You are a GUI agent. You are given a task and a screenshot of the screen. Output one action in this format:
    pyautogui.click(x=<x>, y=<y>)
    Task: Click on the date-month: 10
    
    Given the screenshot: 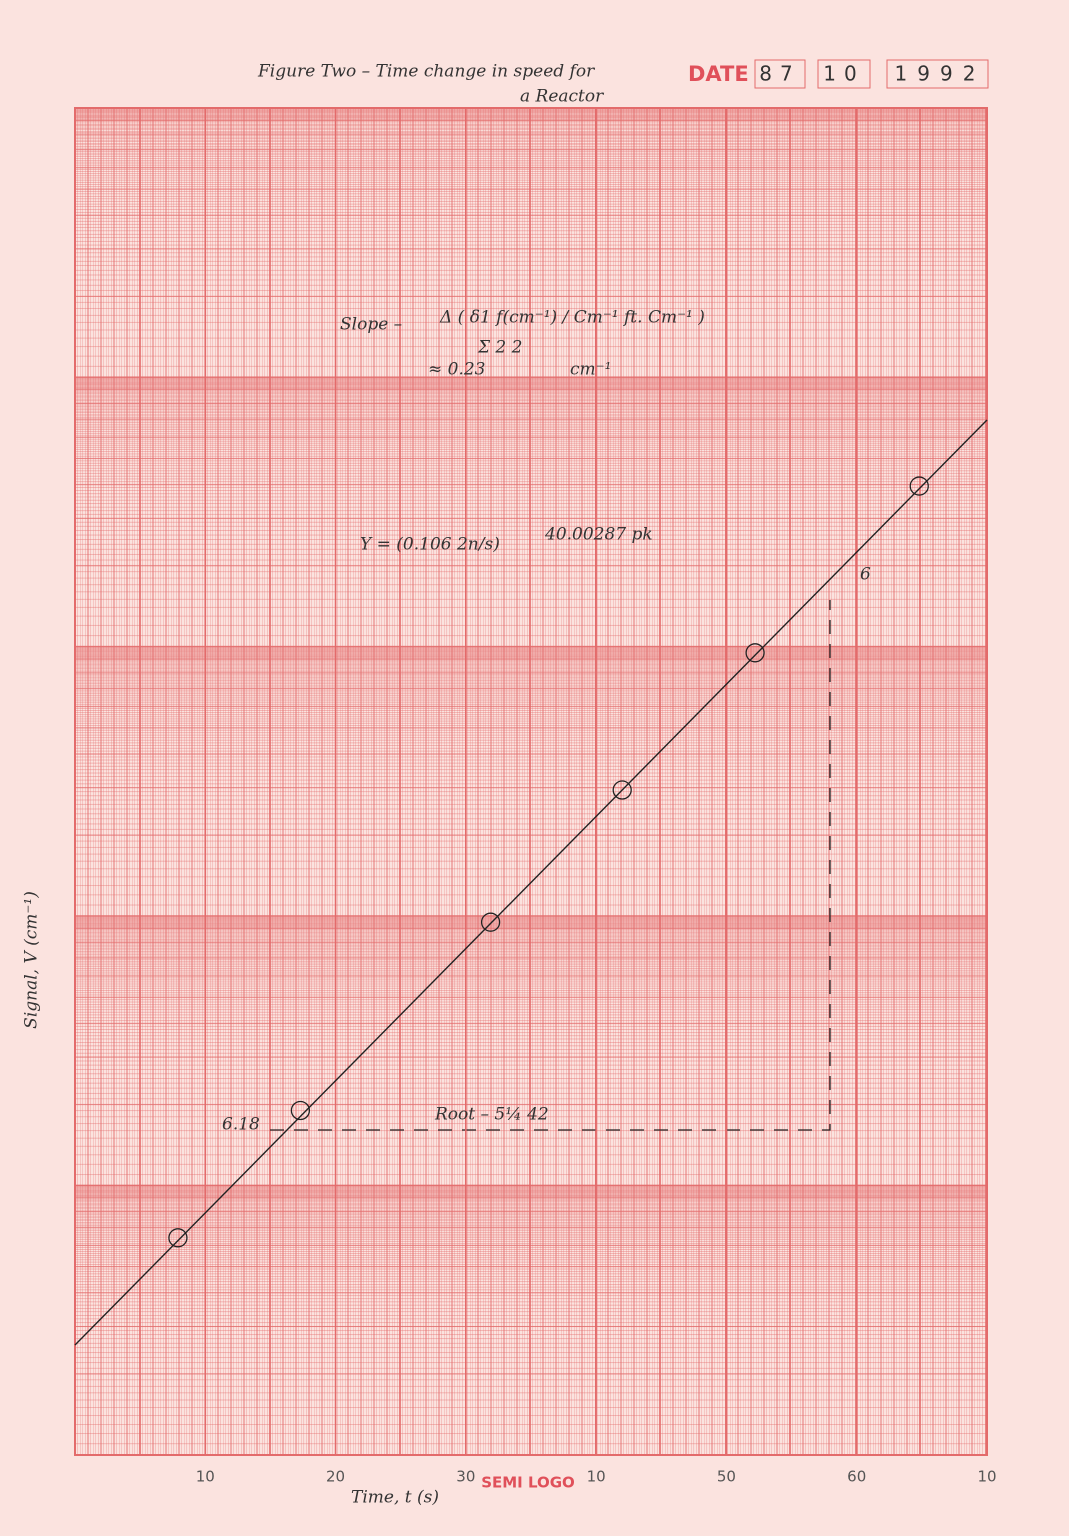 What is the action you would take?
    pyautogui.click(x=843, y=74)
    